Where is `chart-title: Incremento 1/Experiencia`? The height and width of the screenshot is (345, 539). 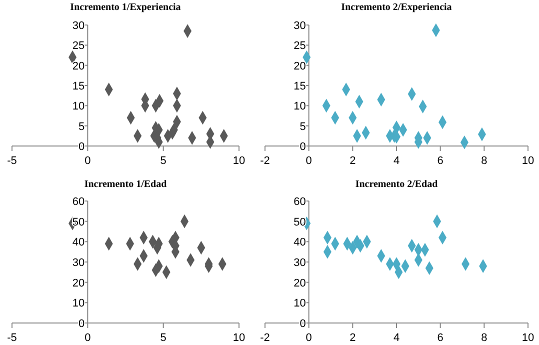 chart-title: Incremento 1/Experiencia is located at coordinates (125, 7).